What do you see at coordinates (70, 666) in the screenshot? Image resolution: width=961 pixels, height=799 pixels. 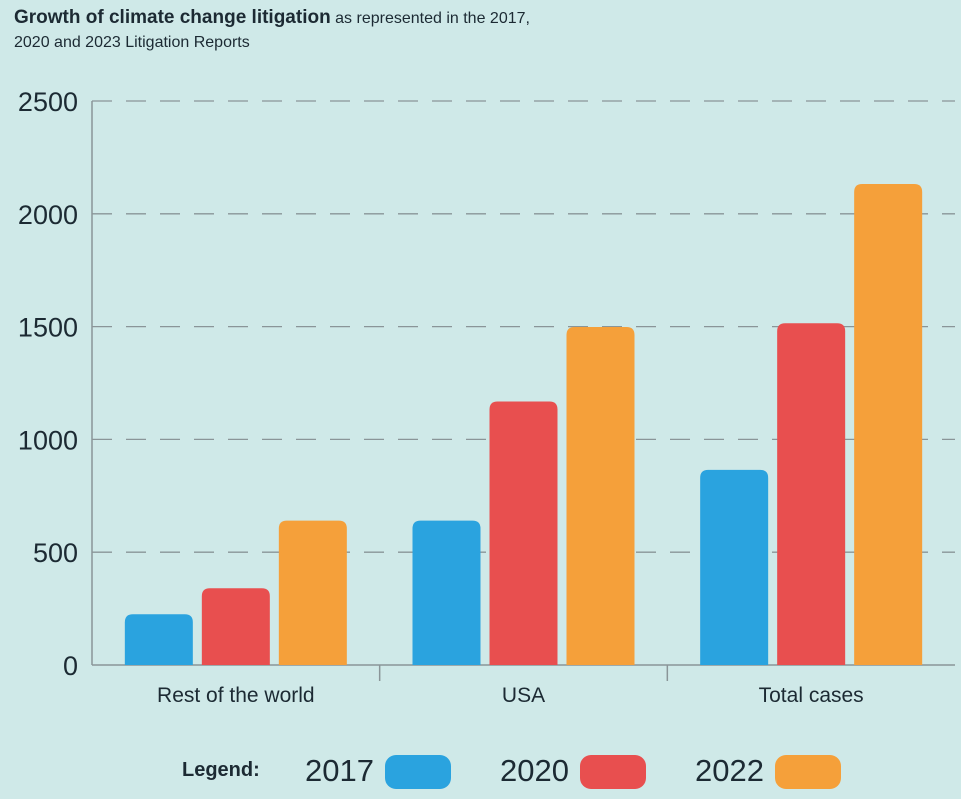 I see `y-tick-label-0: 0` at bounding box center [70, 666].